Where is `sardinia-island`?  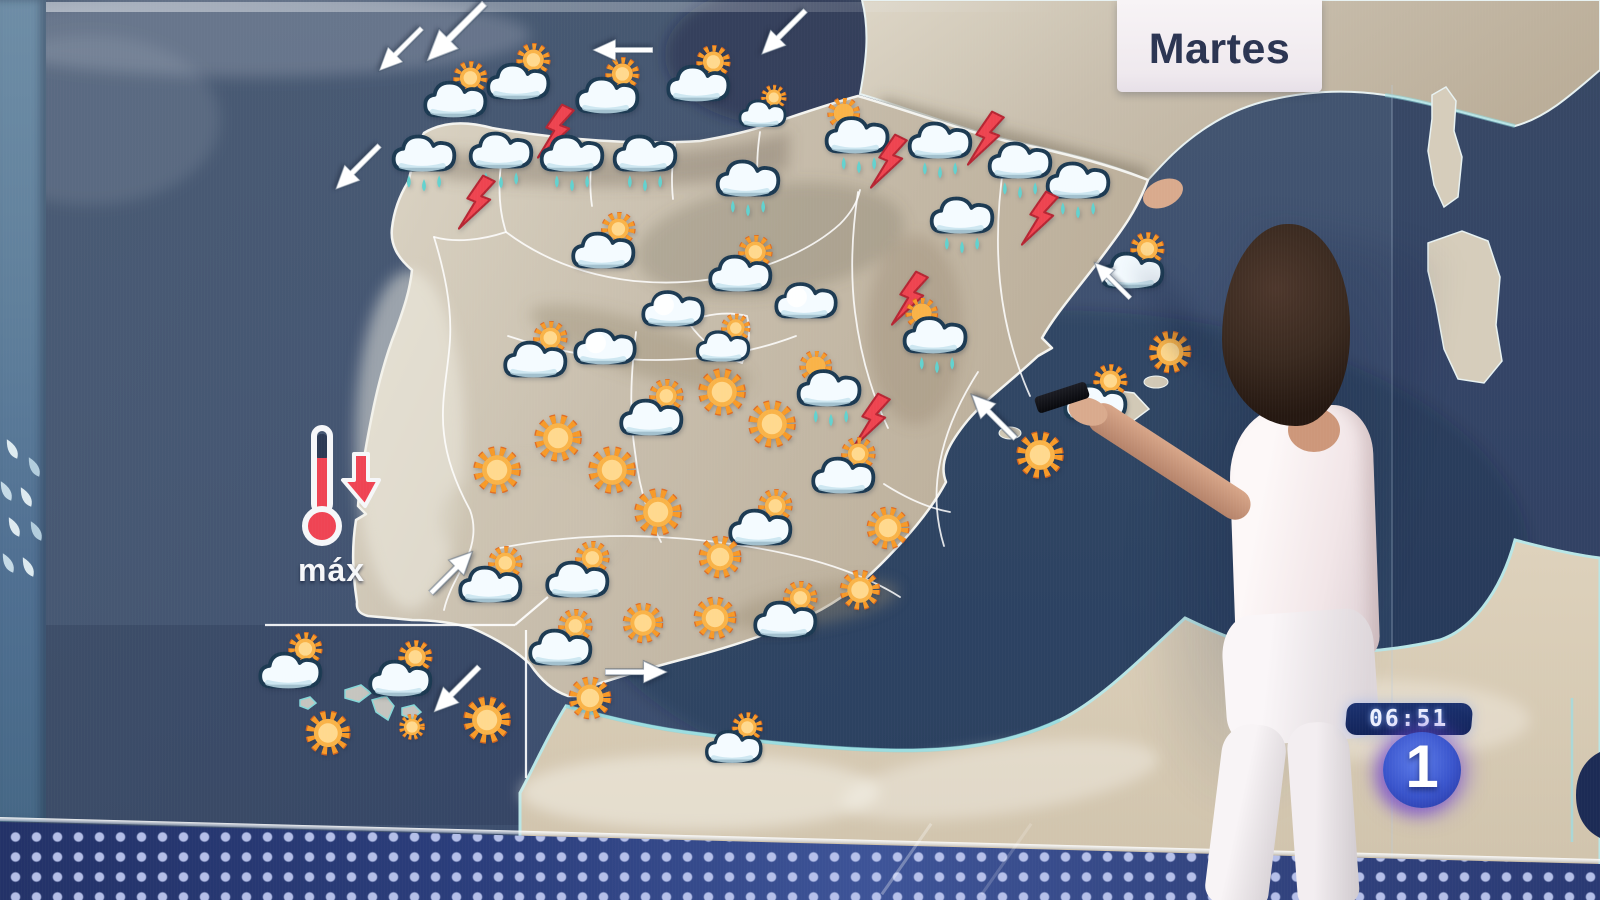 sardinia-island is located at coordinates (1465, 307).